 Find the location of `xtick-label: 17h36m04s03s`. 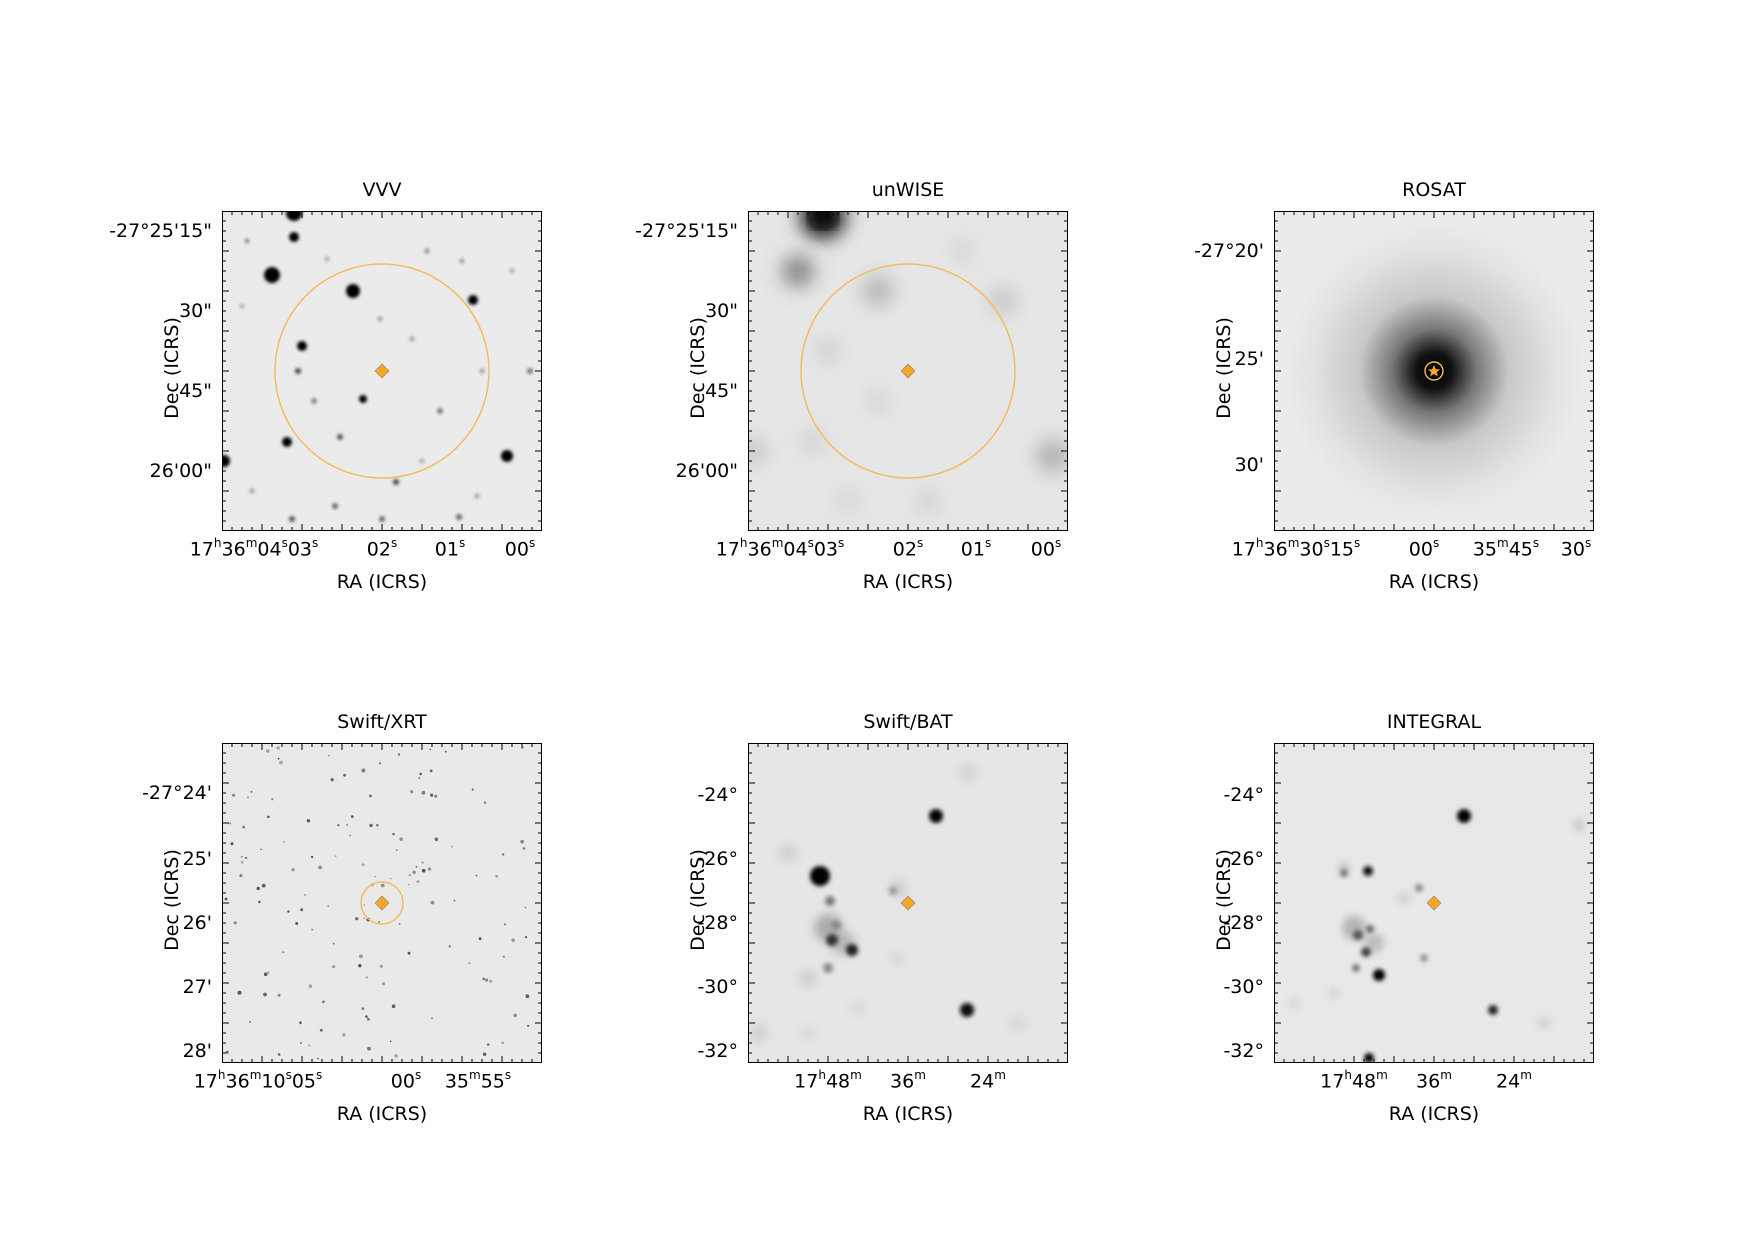

xtick-label: 17h36m04s03s is located at coordinates (780, 548).